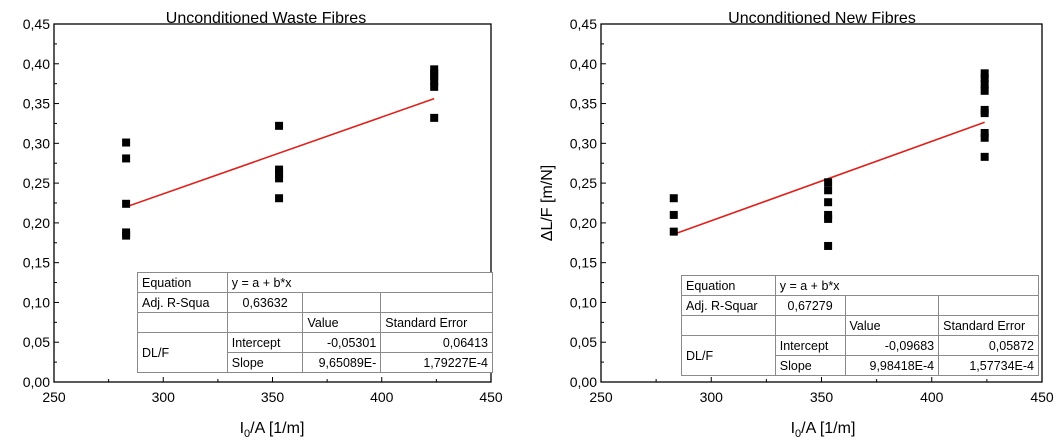  Describe the element at coordinates (182, 302) in the screenshot. I see `r2-label: Adj. R-Squa` at that location.